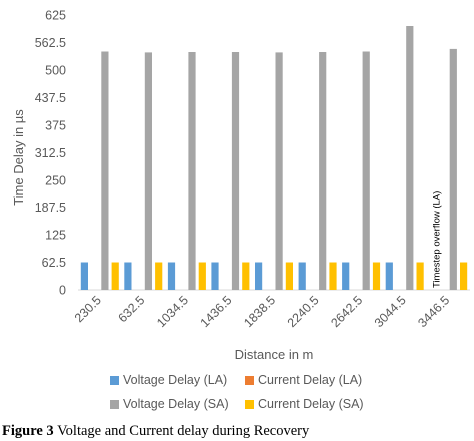 The image size is (474, 441). Describe the element at coordinates (50, 43) in the screenshot. I see `y-tick-label: 562.5` at that location.